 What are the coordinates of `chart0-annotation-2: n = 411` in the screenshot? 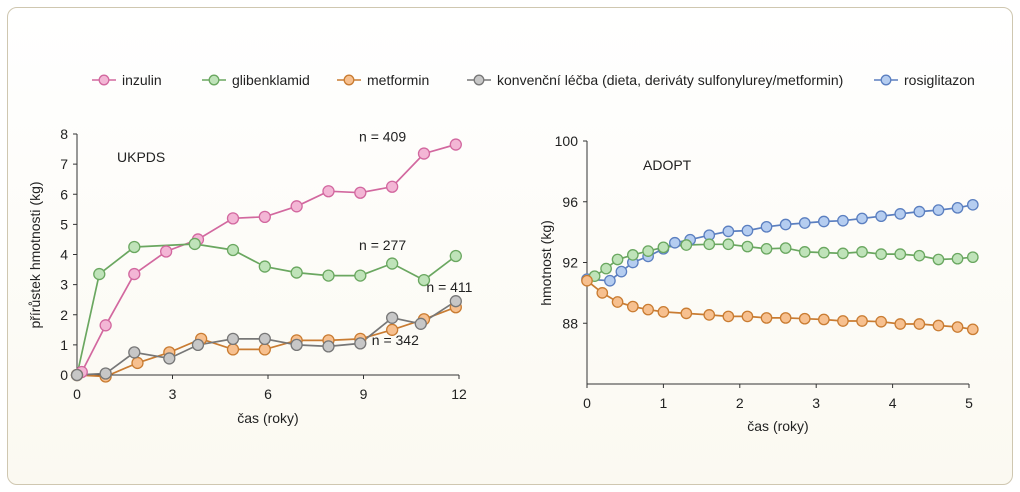 It's located at (449, 287).